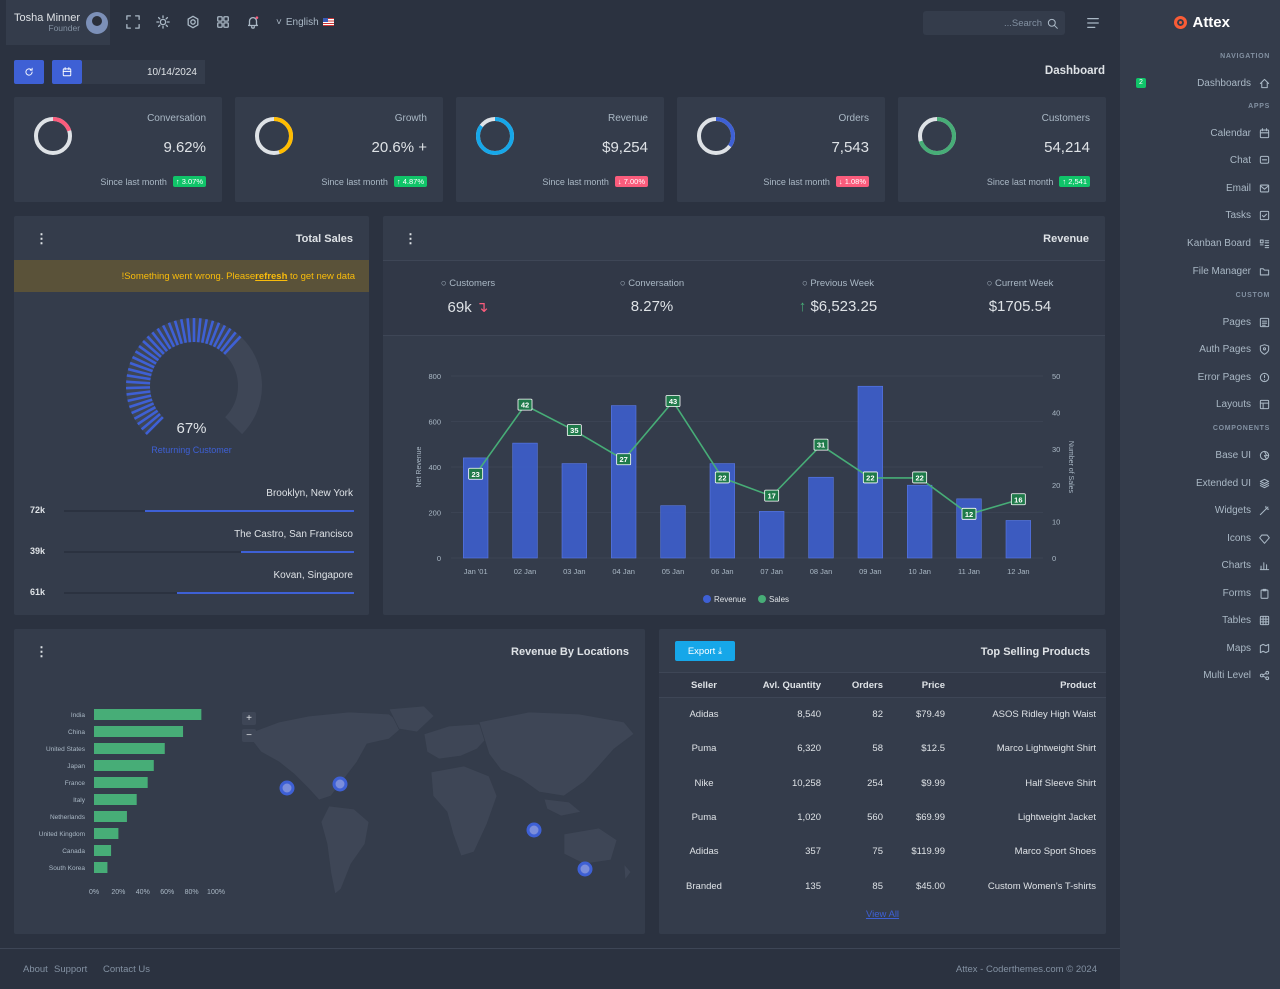  I want to click on sidebar-item-error-pages: Error Pages, so click(1234, 377).